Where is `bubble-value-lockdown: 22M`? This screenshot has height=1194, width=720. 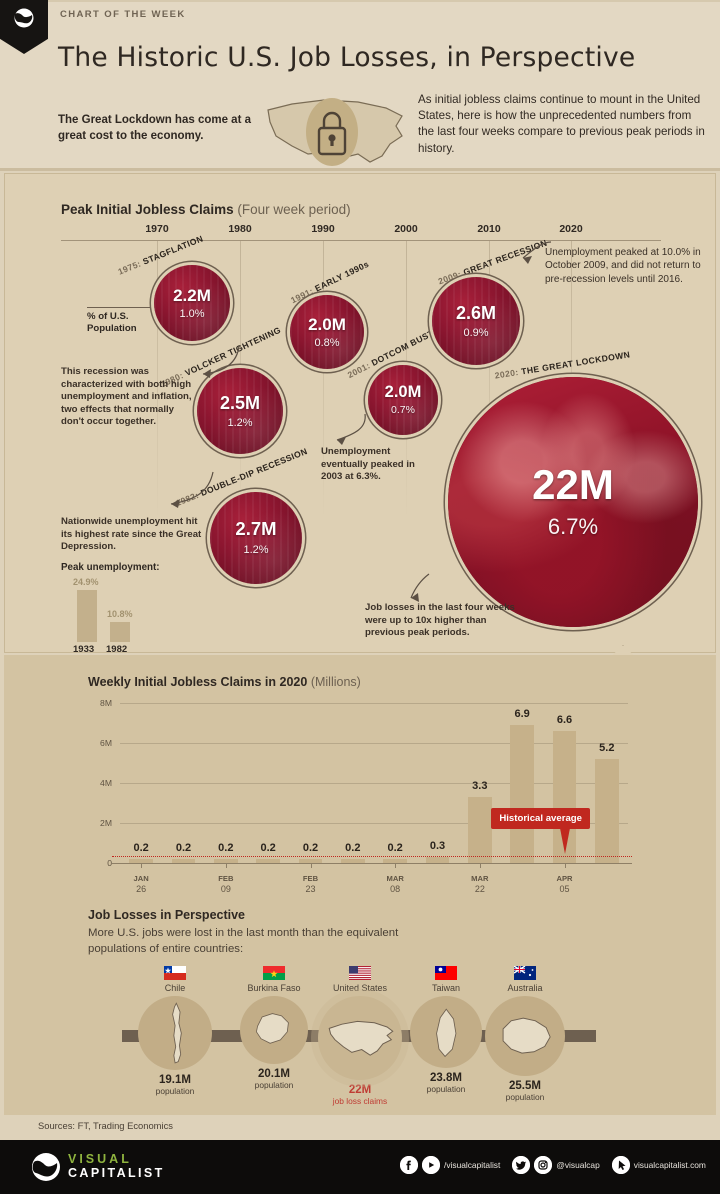 bubble-value-lockdown: 22M is located at coordinates (573, 484).